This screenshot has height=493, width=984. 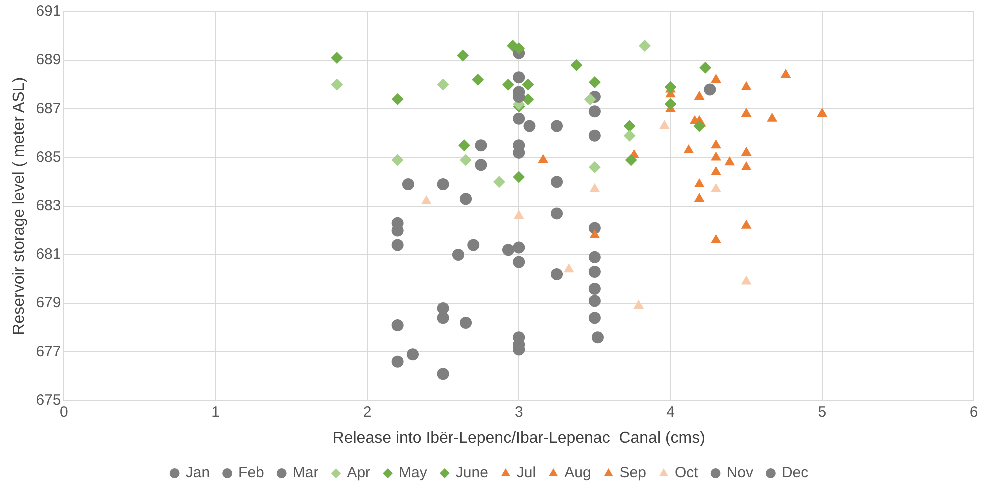 I want to click on legend-label: Sep, so click(x=633, y=473).